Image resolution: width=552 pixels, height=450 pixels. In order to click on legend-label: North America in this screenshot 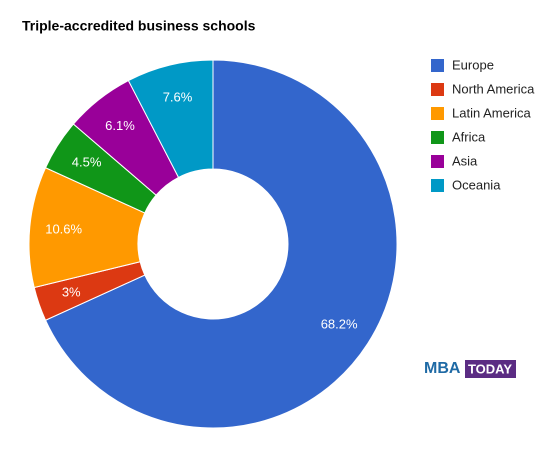, I will do `click(493, 88)`.